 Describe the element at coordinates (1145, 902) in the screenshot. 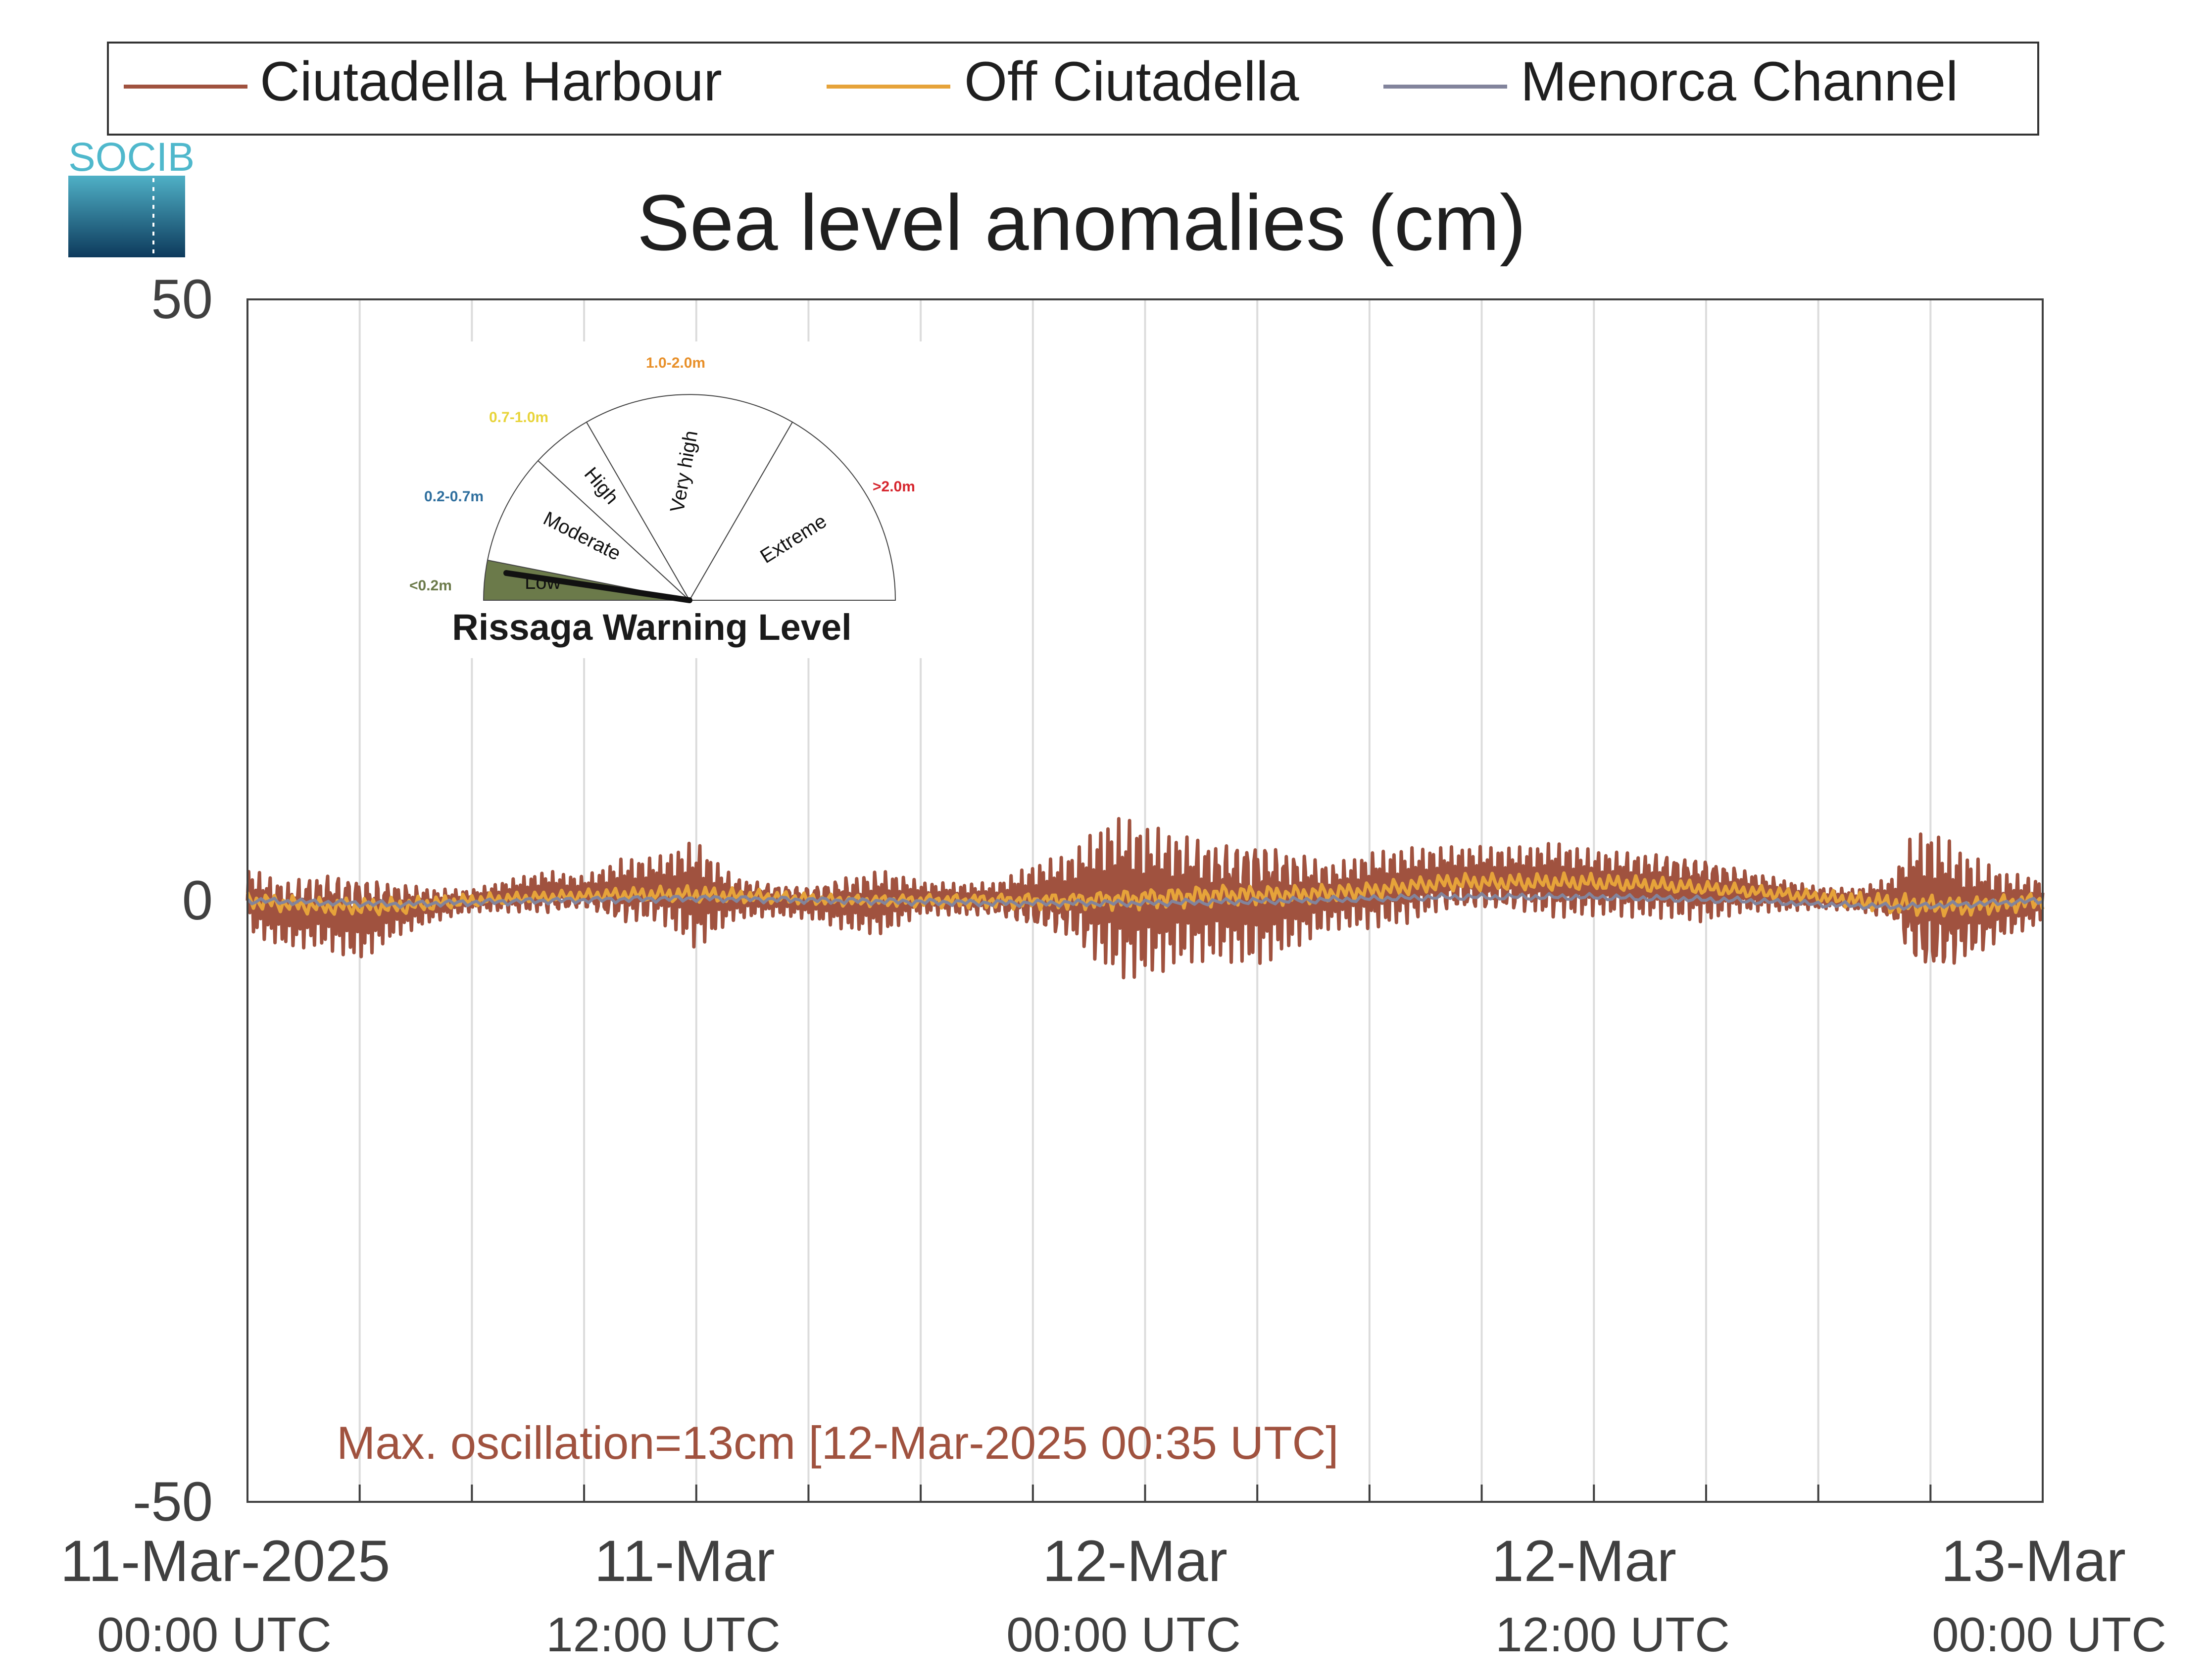

I see `series-line-menorca-channel` at that location.